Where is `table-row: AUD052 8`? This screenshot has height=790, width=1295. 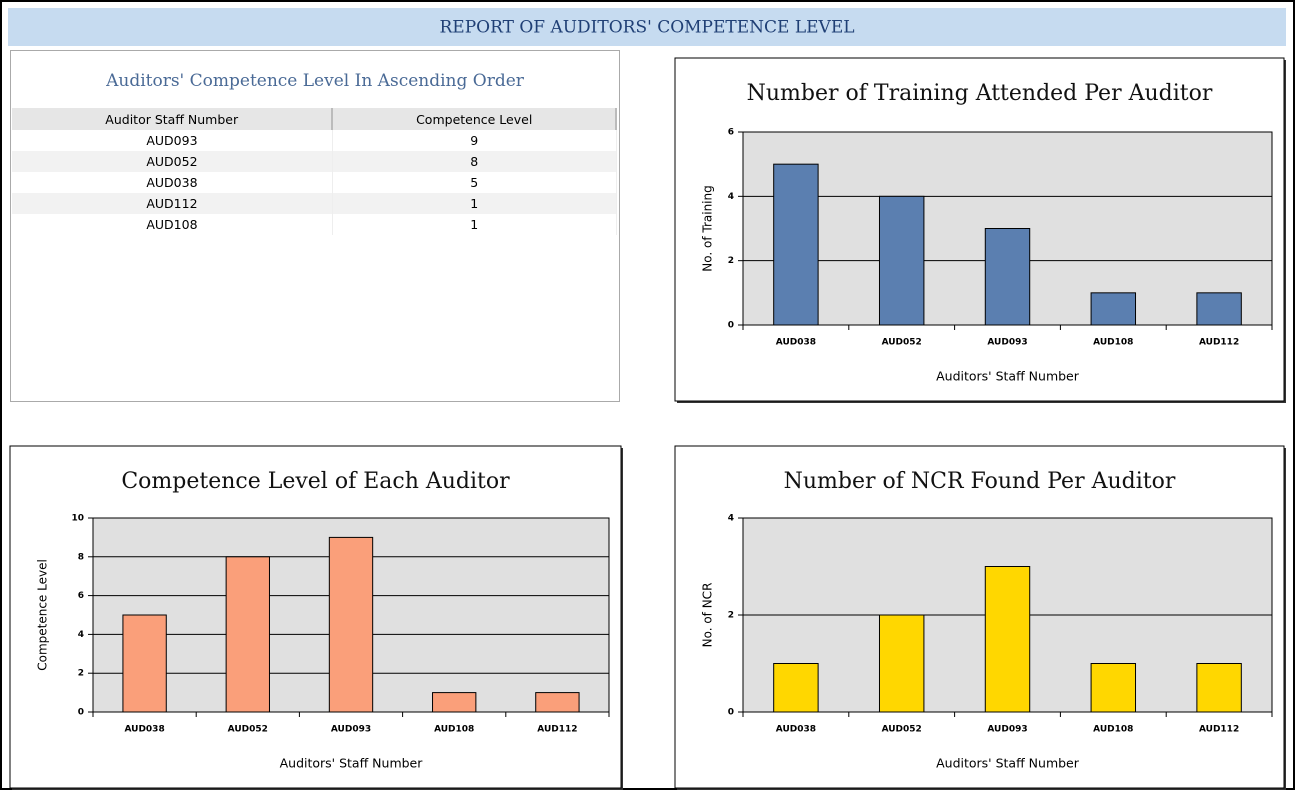
table-row: AUD052 8 is located at coordinates (314, 161).